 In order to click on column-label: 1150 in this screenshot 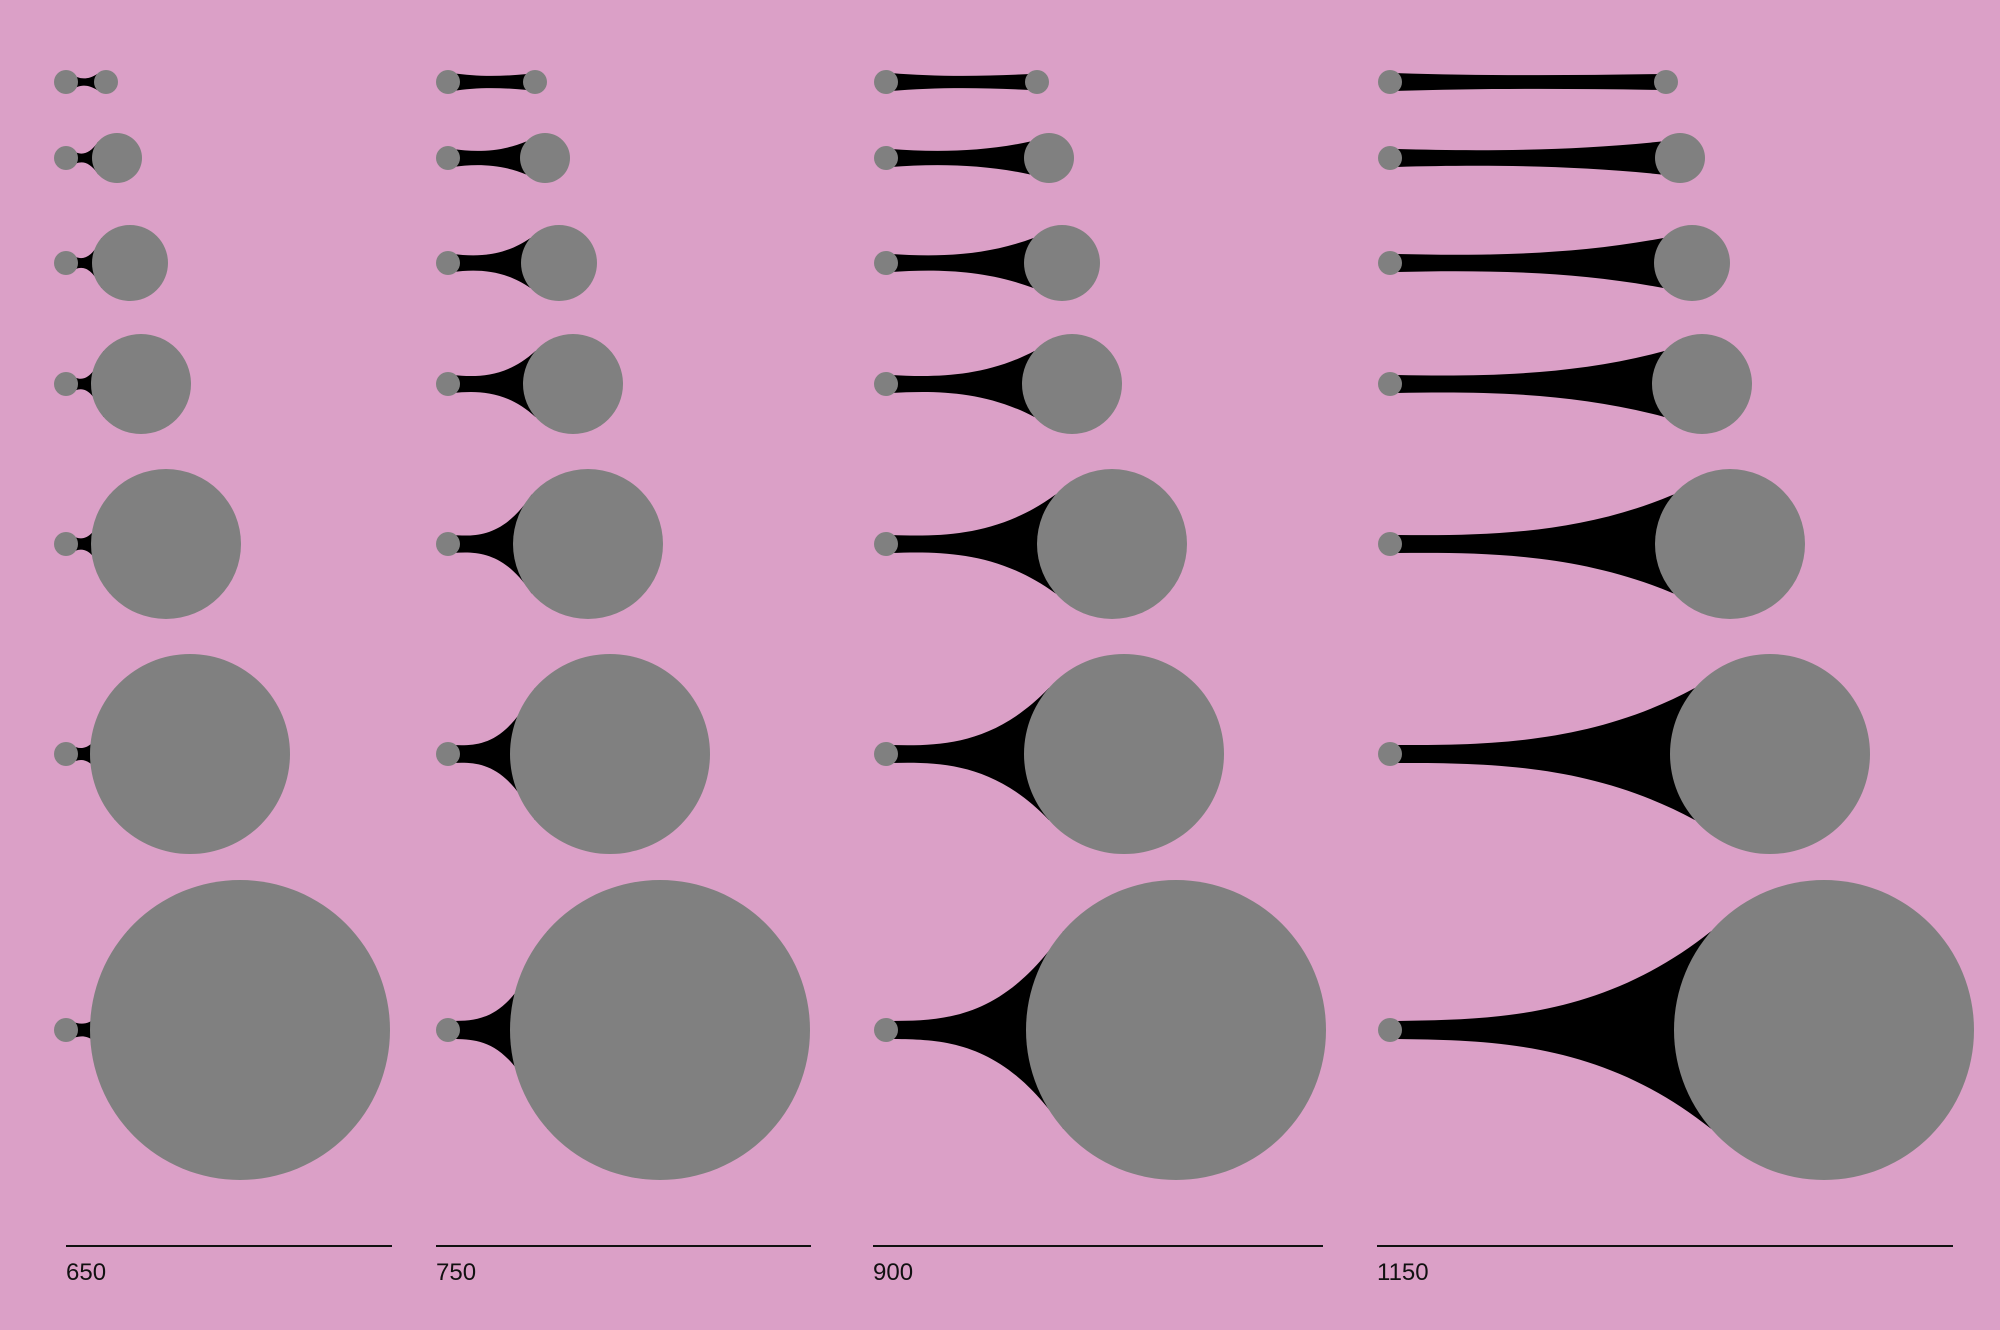, I will do `click(1403, 1272)`.